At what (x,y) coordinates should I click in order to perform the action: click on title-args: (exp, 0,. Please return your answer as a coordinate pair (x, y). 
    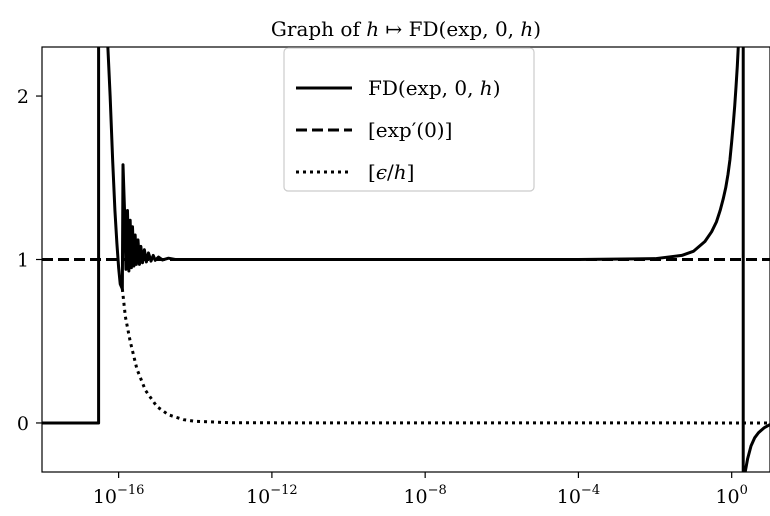
    Looking at the image, I should click on (480, 29).